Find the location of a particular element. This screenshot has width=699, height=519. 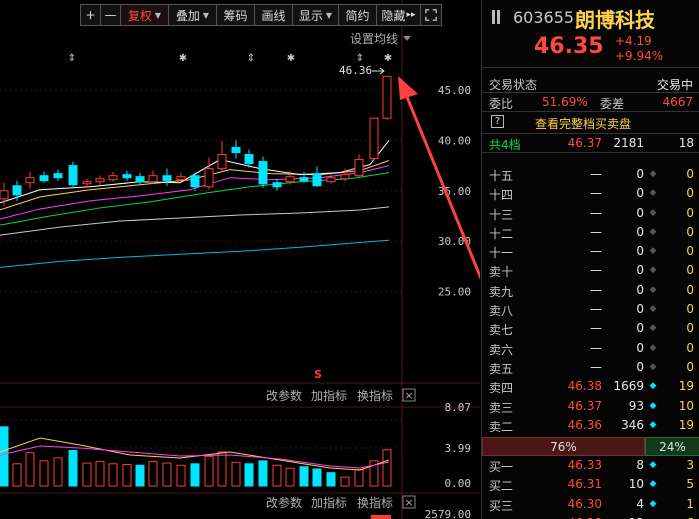

fuquan-button: 复权 ▼ is located at coordinates (144, 15).